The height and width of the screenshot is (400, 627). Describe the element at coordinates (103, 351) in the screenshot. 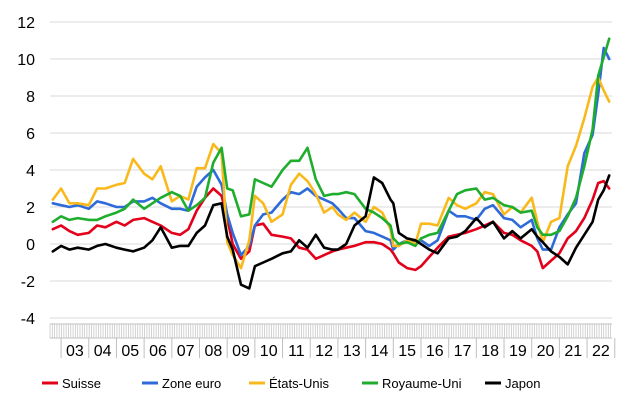

I see `x-tick-label: 04` at that location.